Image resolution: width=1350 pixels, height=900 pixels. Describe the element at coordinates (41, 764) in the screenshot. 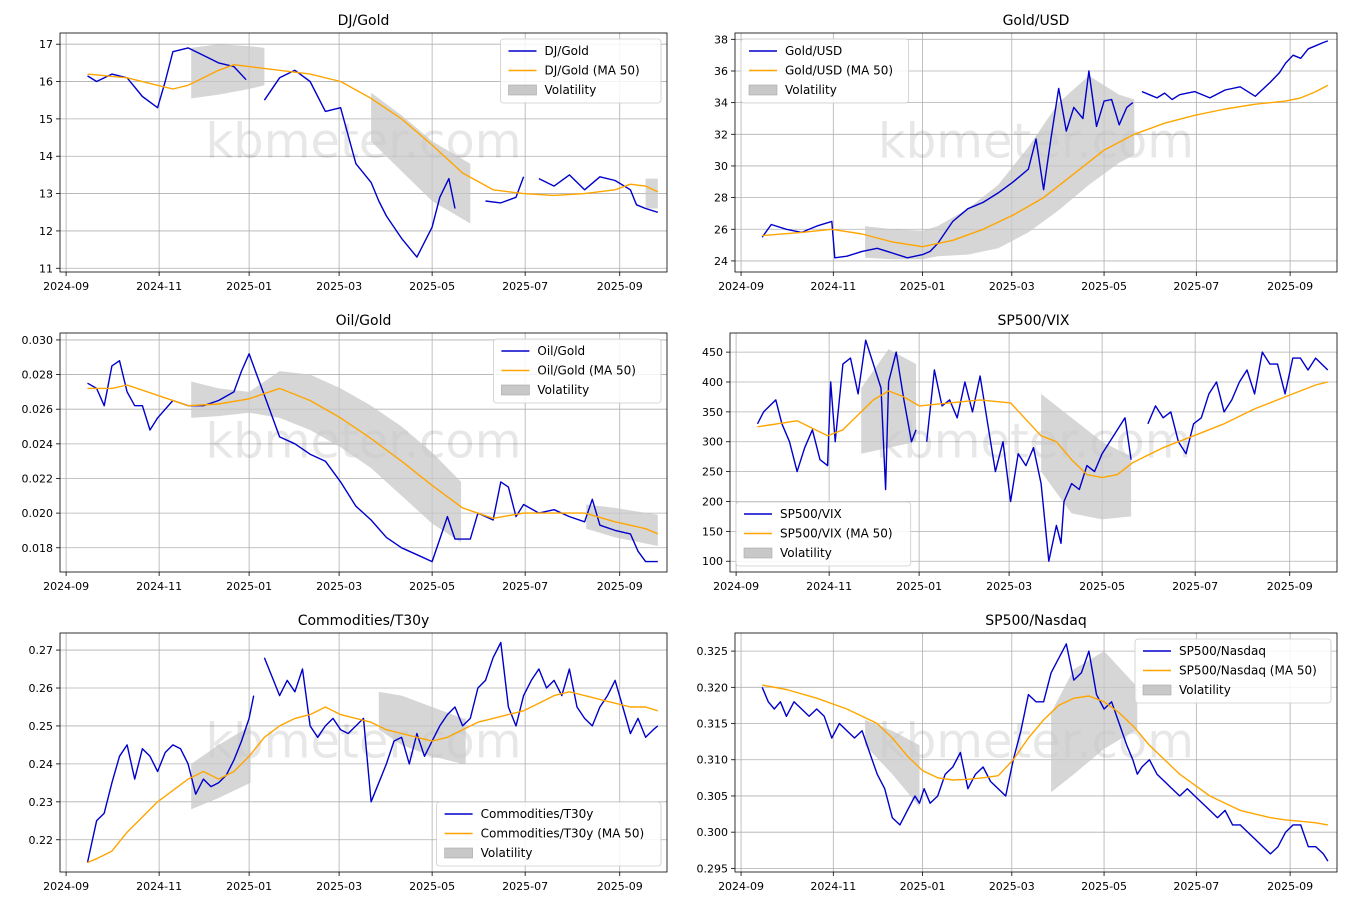

I see `y-tick-label: 0.24` at that location.